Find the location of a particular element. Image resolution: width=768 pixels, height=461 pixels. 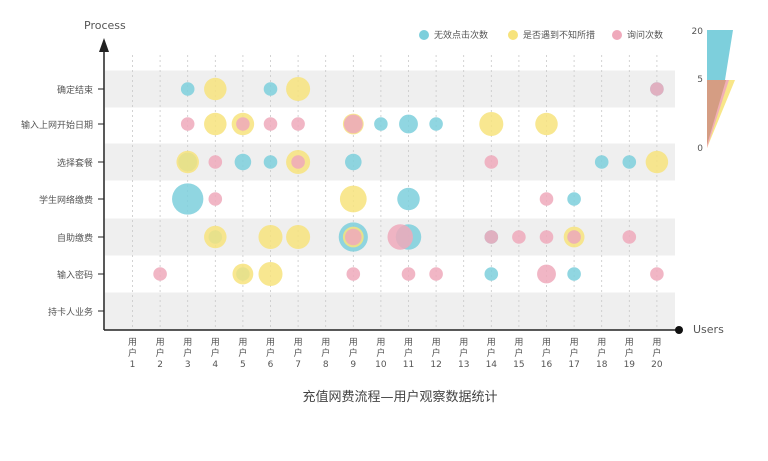

y-axis-arrow is located at coordinates (104, 45).